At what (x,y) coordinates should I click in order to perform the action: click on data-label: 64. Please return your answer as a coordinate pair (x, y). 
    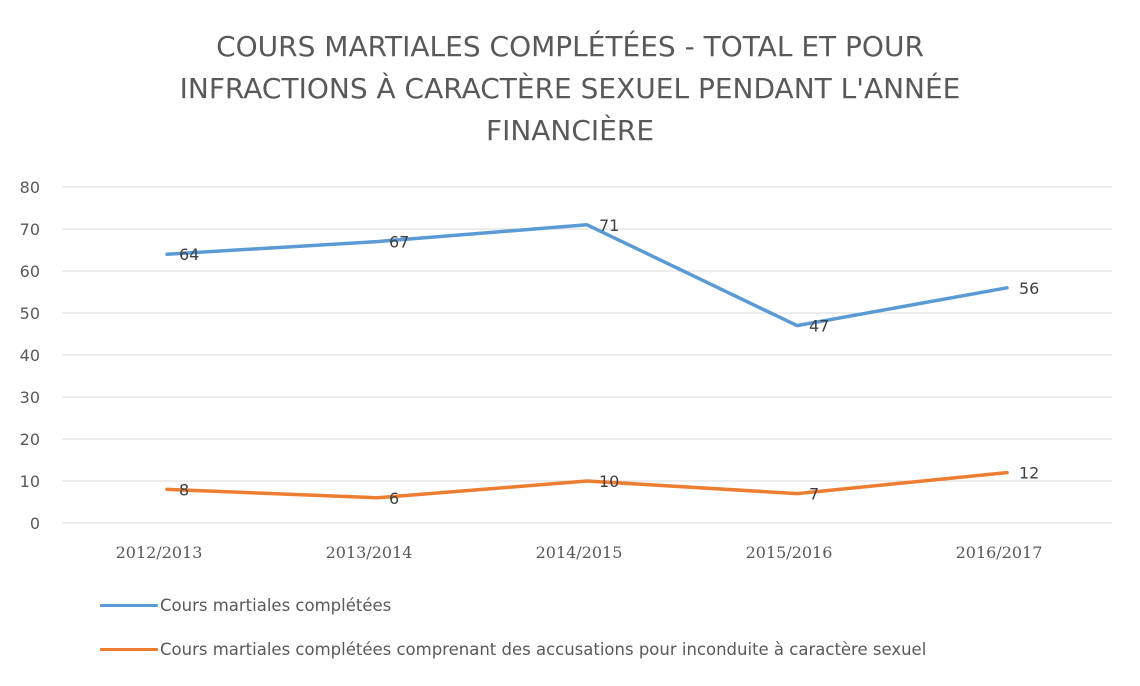
    Looking at the image, I should click on (189, 254).